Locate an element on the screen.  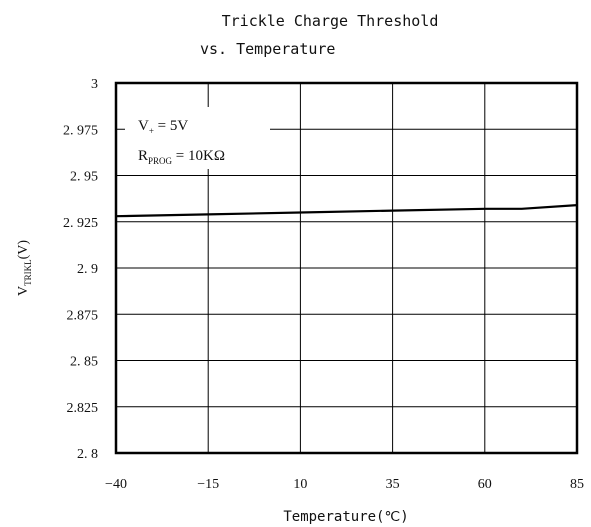
annotation-background is located at coordinates (197, 138).